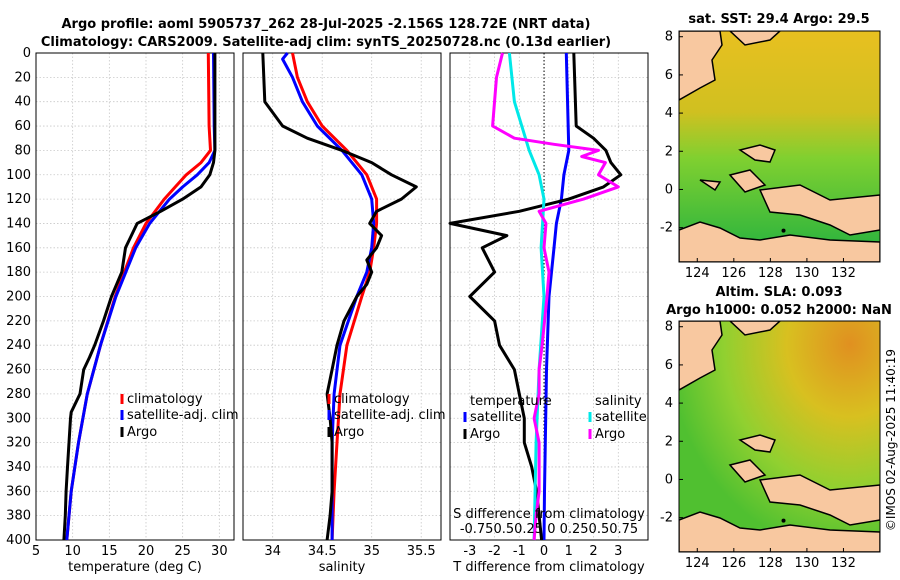 The image size is (900, 580). Describe the element at coordinates (135, 567) in the screenshot. I see `temperature-x-label: temperature (deg C)` at that location.